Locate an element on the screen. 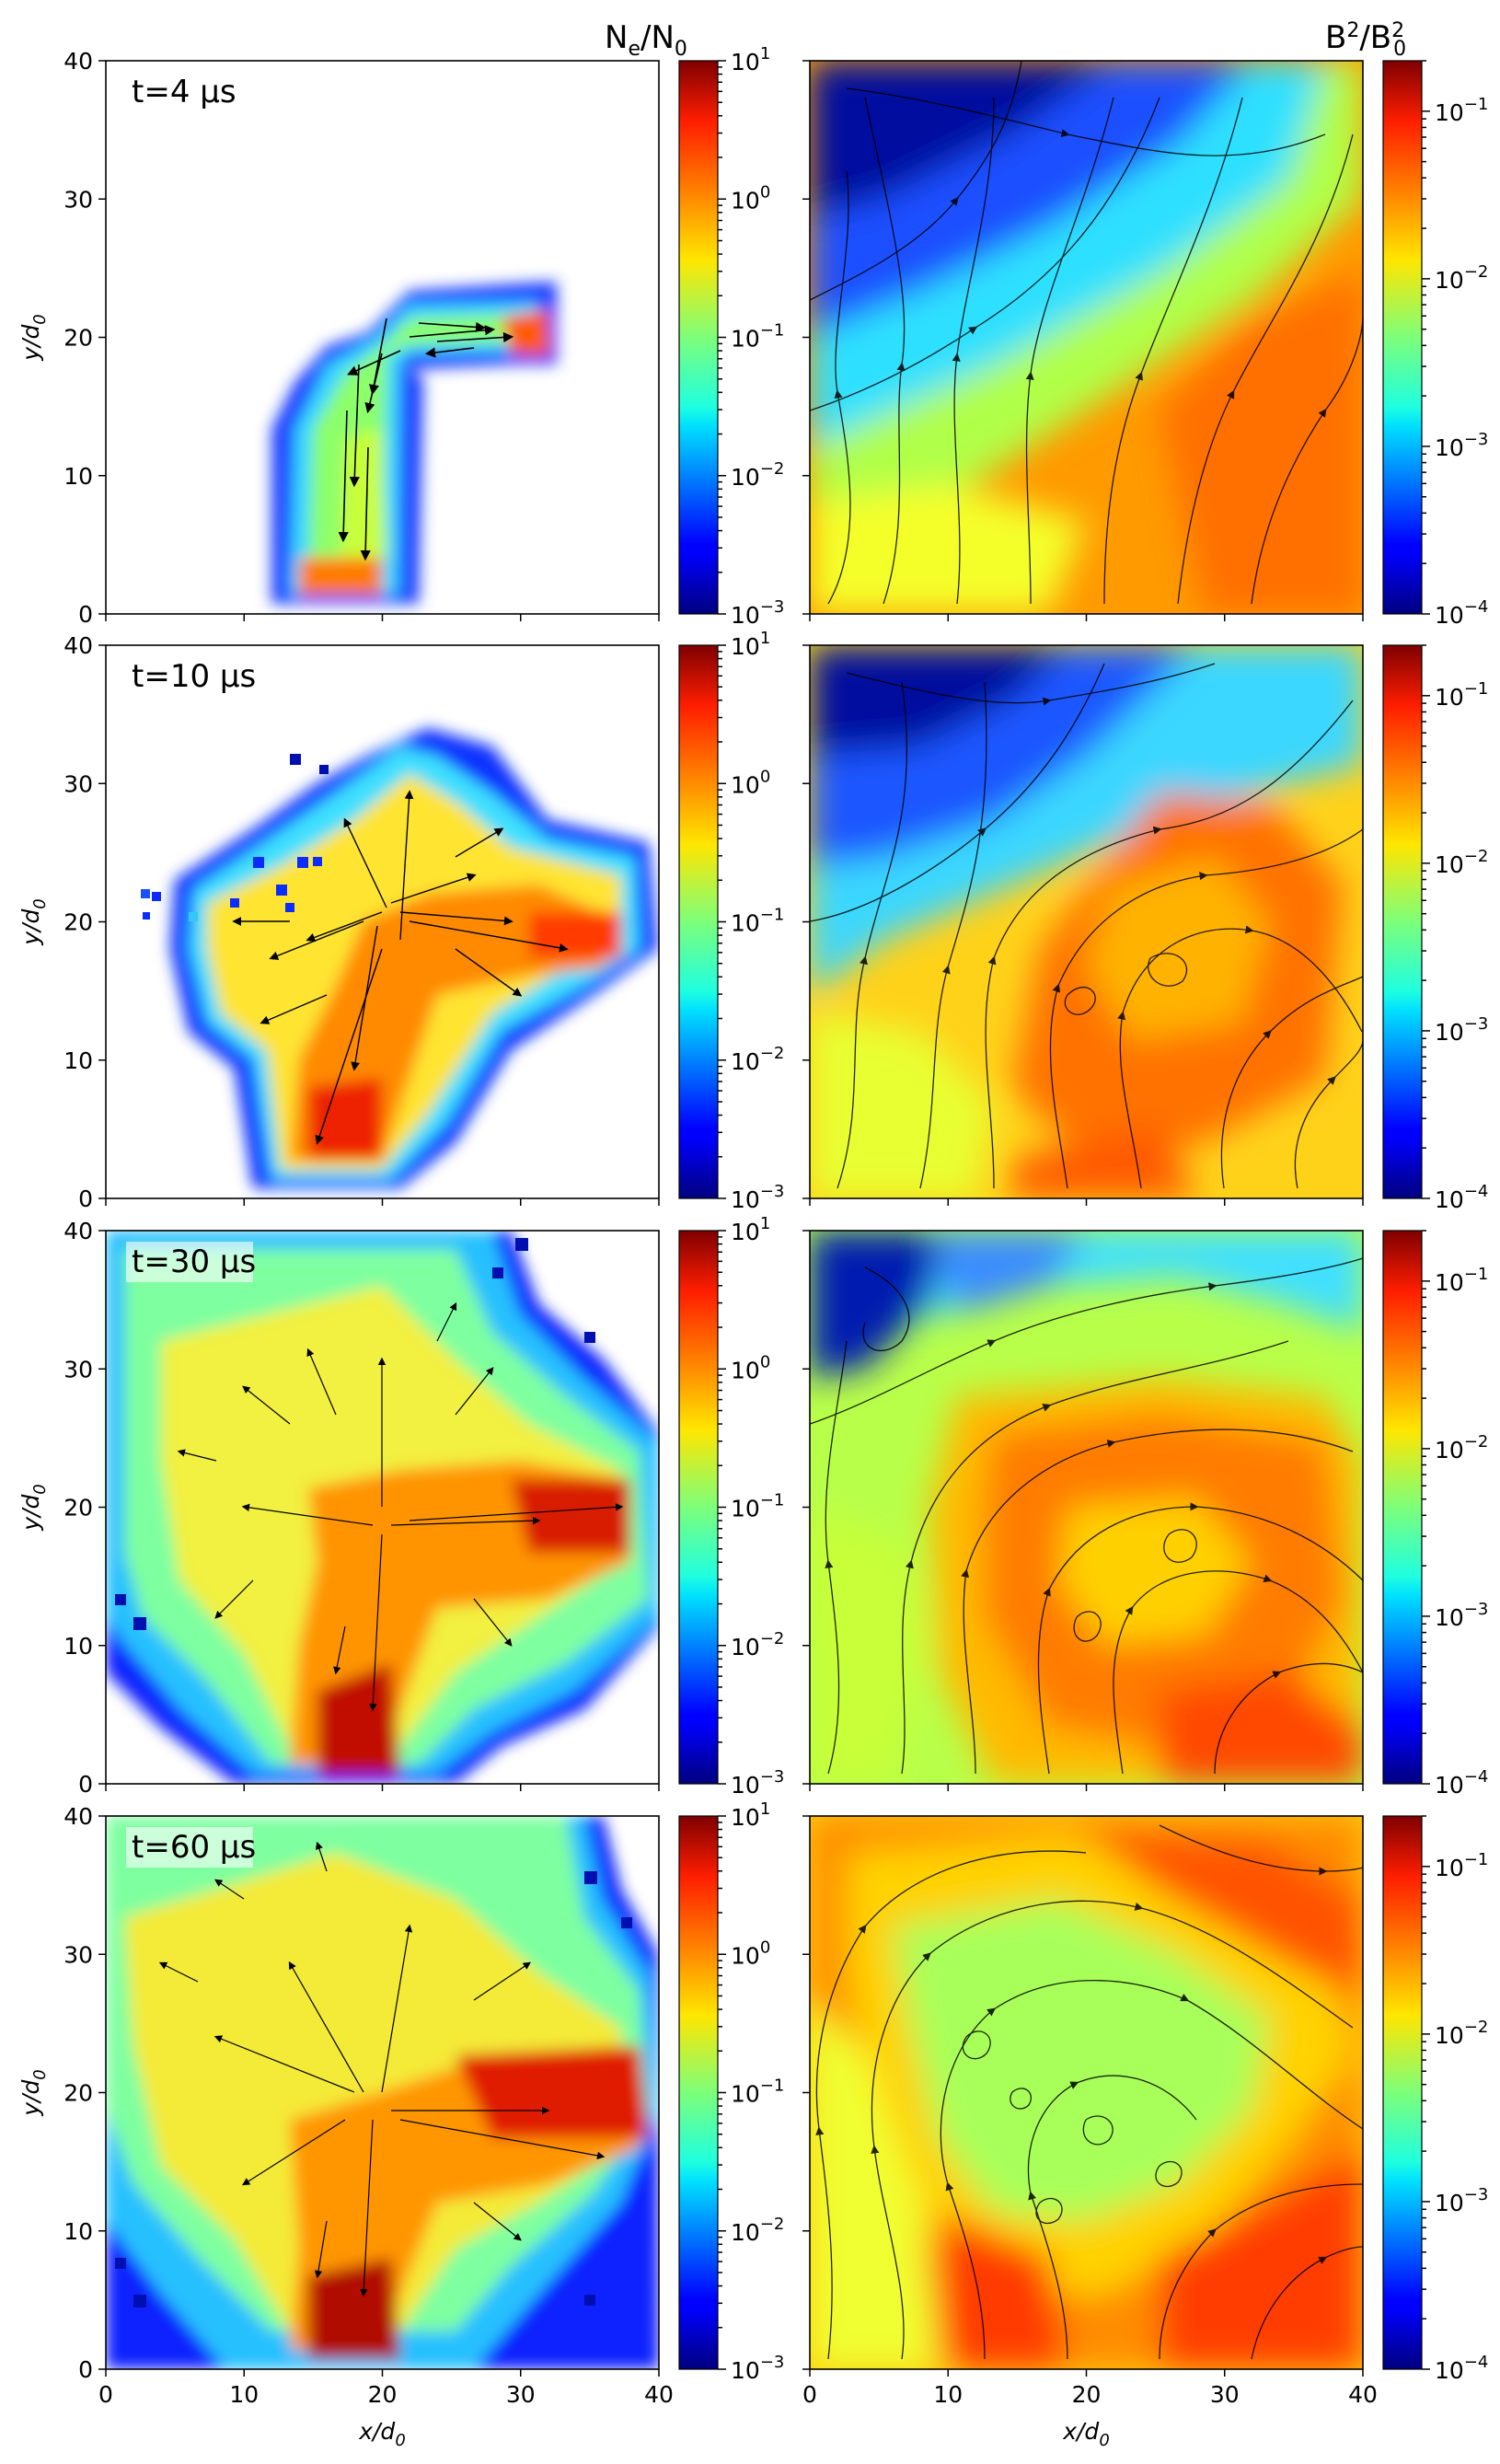  x-tick-label: 20 is located at coordinates (383, 2394).